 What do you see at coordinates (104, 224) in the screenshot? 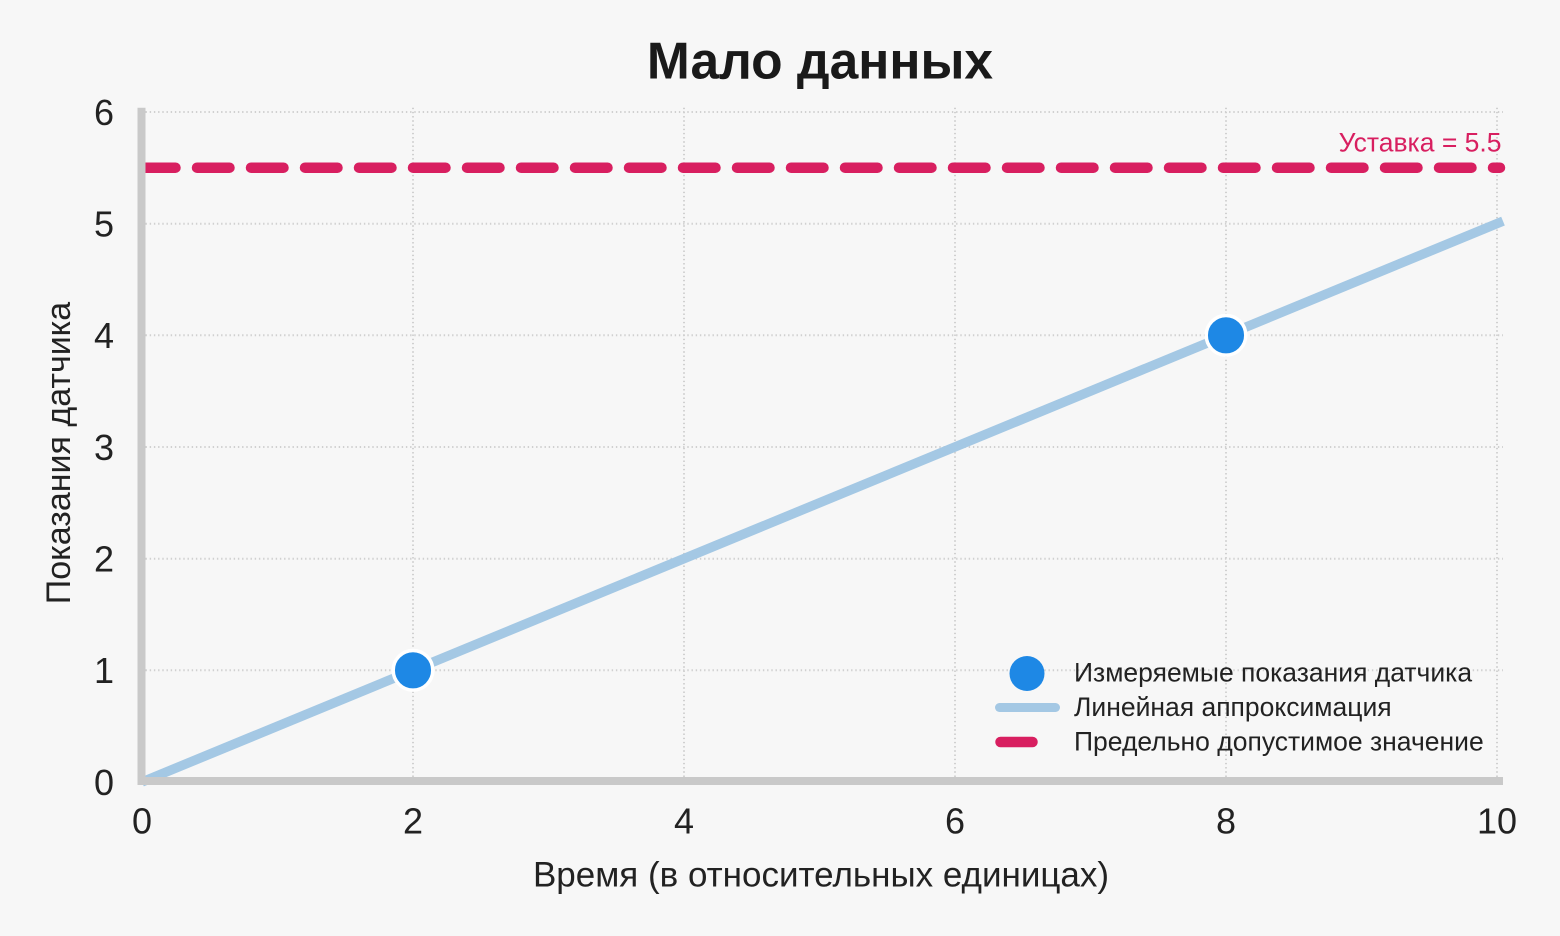
I see `svg-text: 5` at bounding box center [104, 224].